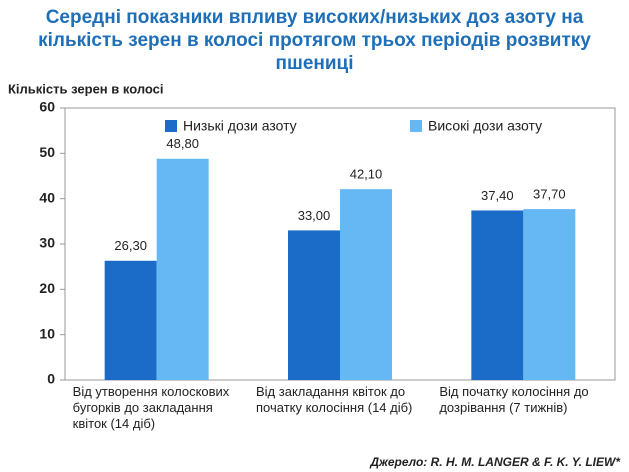 This screenshot has width=629, height=472. What do you see at coordinates (86, 88) in the screenshot?
I see `y-axis-label: Кількість зерен в колосі` at bounding box center [86, 88].